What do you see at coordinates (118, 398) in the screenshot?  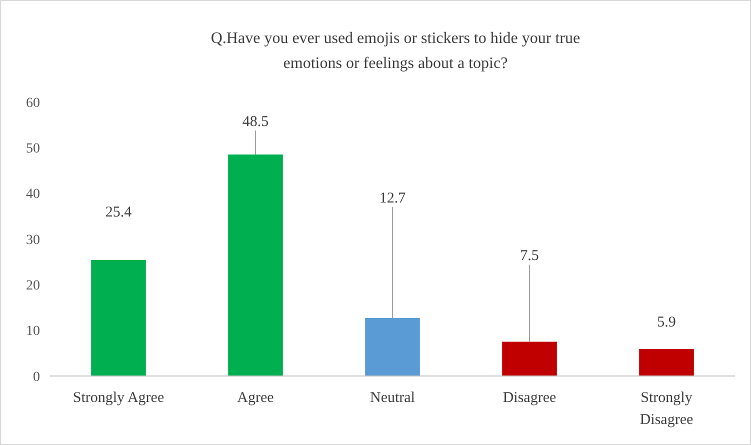 I see `x-tick-label: Strongly Agree` at bounding box center [118, 398].